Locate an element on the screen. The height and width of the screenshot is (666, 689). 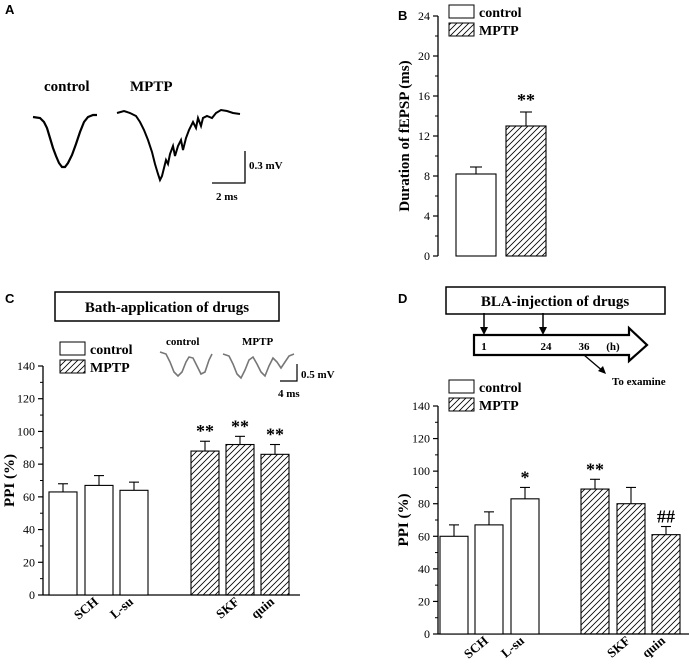
chart-d-legend-swatch-mptp is located at coordinates (461, 404).